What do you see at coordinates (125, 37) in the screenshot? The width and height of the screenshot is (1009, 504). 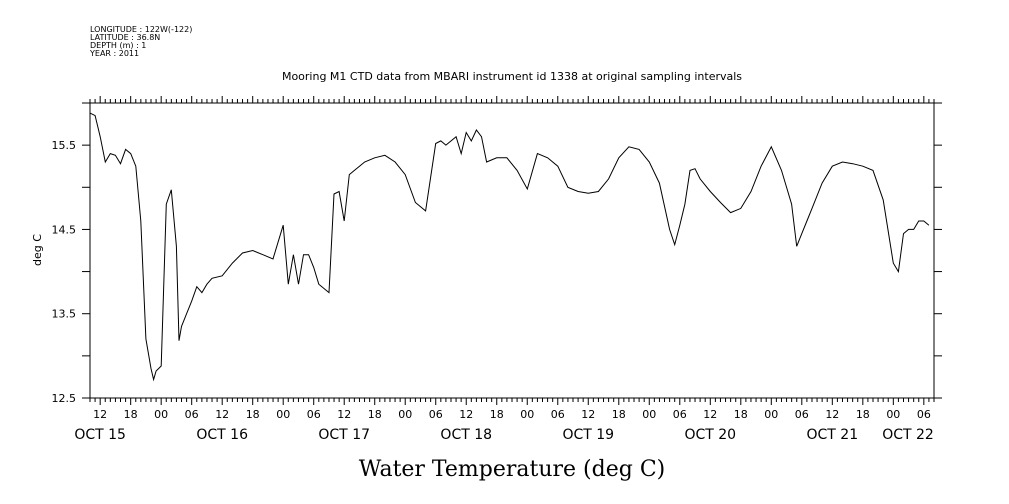 I see `meta-latitude: LATITUDE : 36.8N` at bounding box center [125, 37].